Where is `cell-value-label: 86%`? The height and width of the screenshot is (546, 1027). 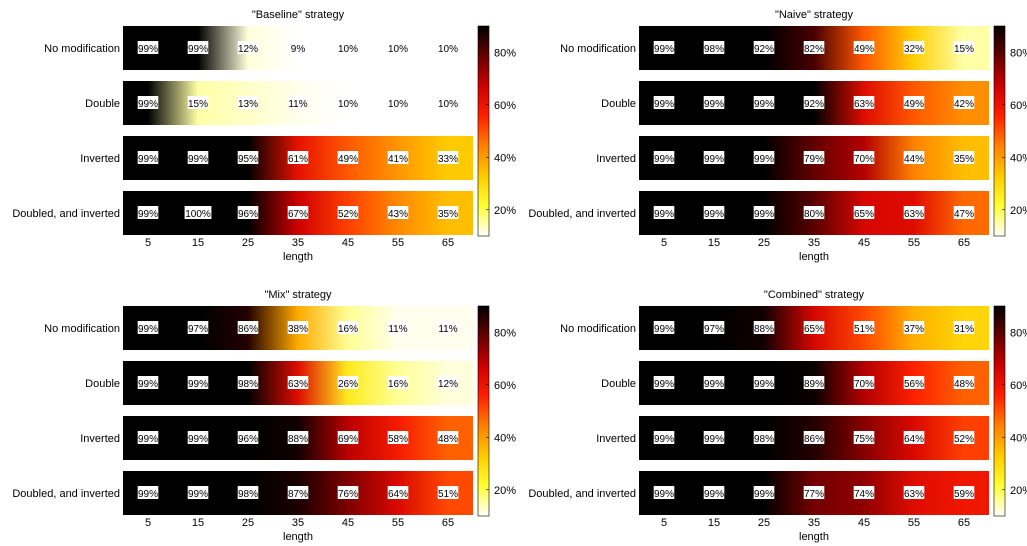
cell-value-label: 86% is located at coordinates (248, 329).